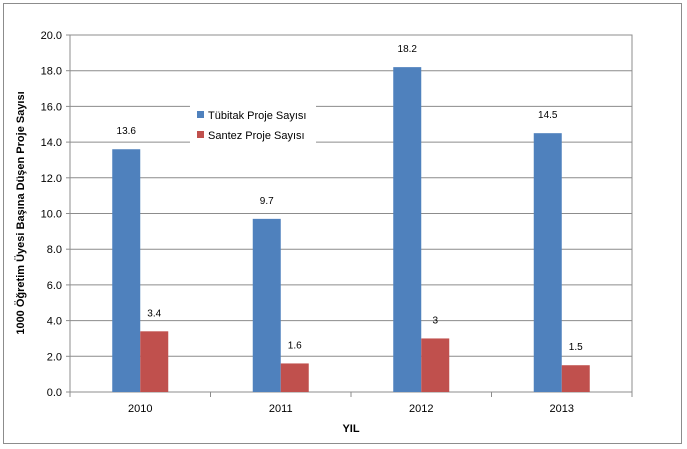 The height and width of the screenshot is (449, 687). Describe the element at coordinates (51, 215) in the screenshot. I see `y-tick-label: 10.0` at that location.